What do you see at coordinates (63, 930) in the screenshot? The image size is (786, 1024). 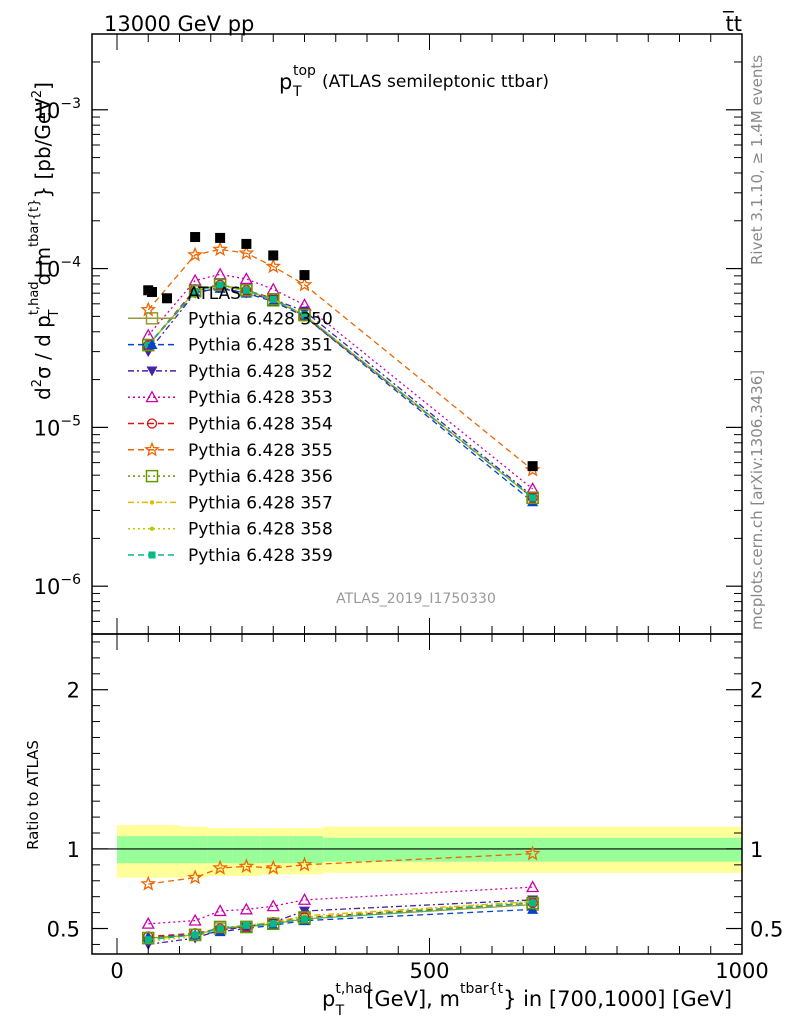 I see `ratio-y-tick-label: 0.5` at bounding box center [63, 930].